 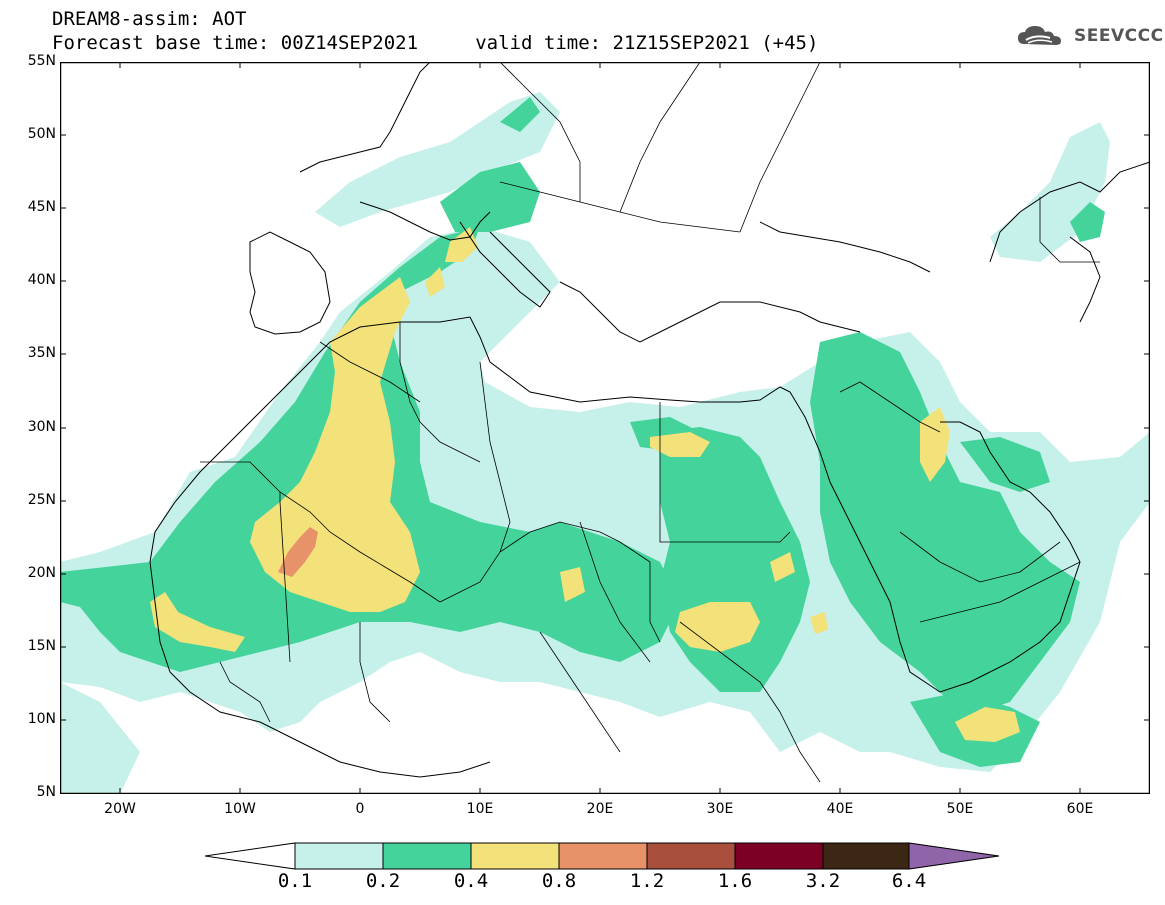 I want to click on lat-label: 20N, so click(x=41, y=573).